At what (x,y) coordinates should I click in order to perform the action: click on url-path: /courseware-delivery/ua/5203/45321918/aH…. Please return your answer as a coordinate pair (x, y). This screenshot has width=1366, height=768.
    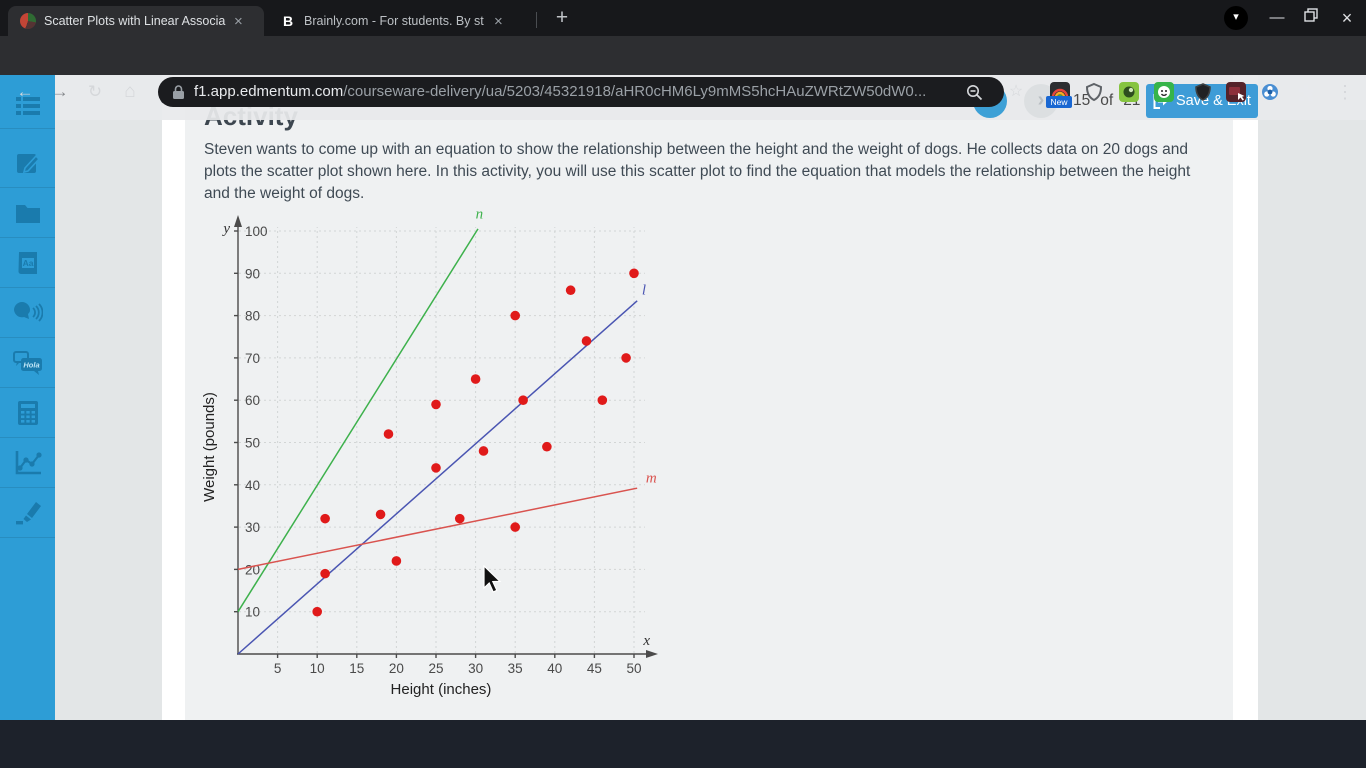
    Looking at the image, I should click on (635, 91).